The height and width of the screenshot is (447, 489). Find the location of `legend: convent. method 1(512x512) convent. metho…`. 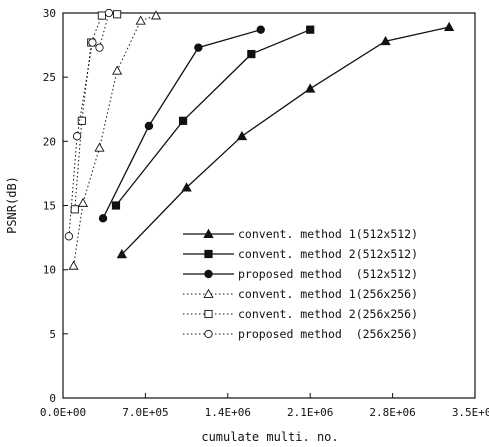

legend: convent. method 1(512x512) convent. metho… is located at coordinates (300, 284).